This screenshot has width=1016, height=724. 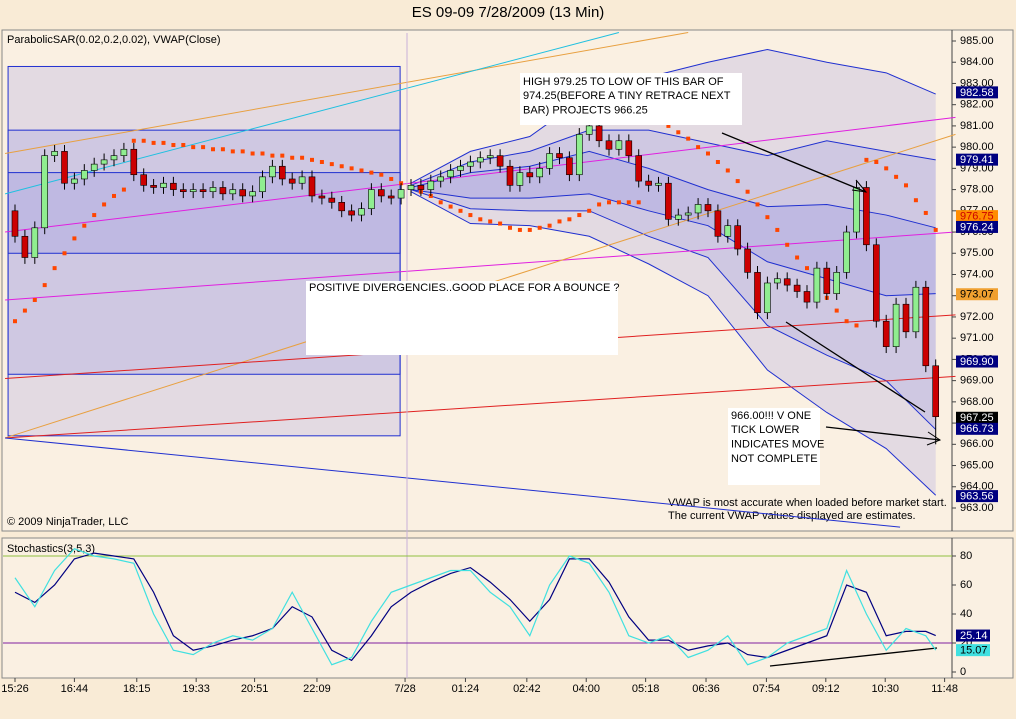 I want to click on x-tick-label: 07:54, so click(x=767, y=689).